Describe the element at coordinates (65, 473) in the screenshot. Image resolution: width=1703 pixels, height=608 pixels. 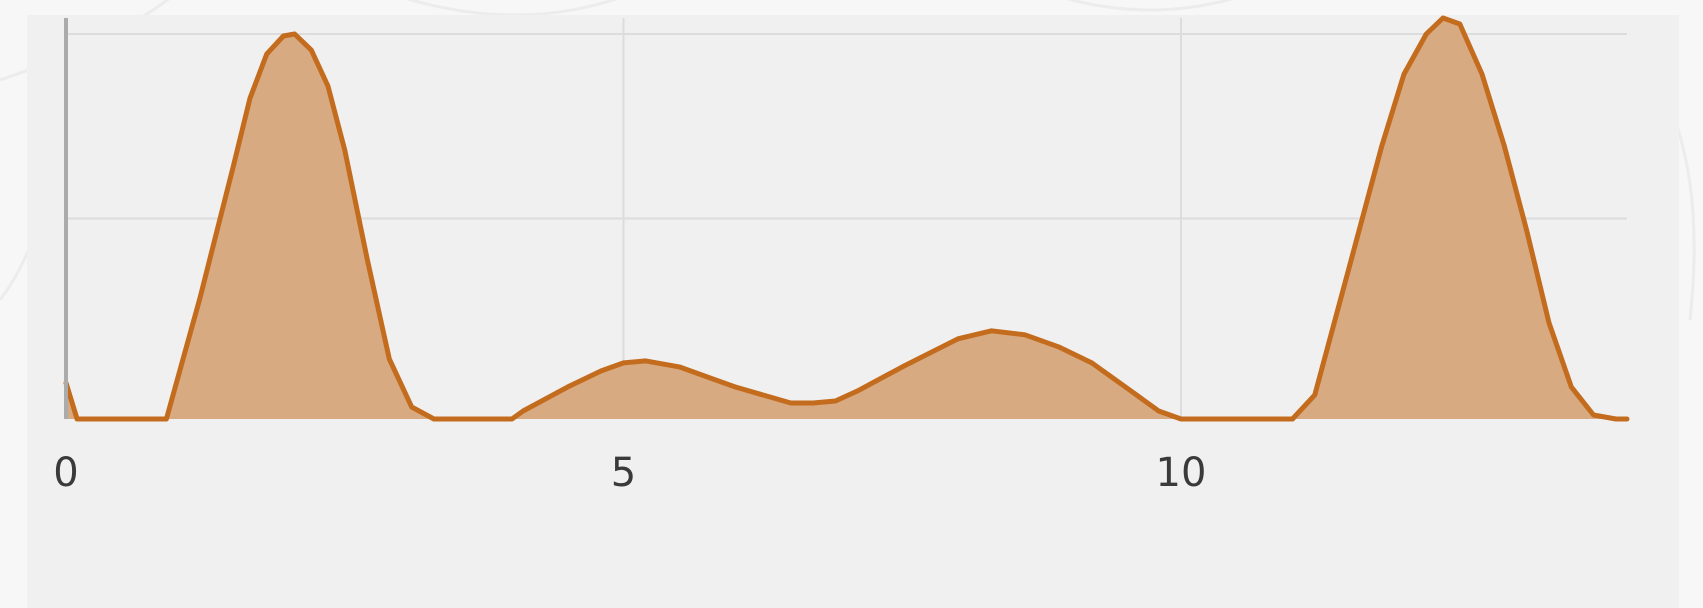
I see `x-tick-label: 0` at that location.